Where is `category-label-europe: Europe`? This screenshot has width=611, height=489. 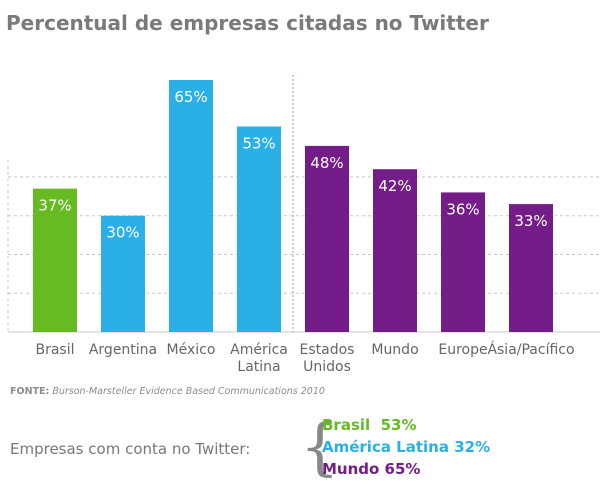 category-label-europe: Europe is located at coordinates (462, 350).